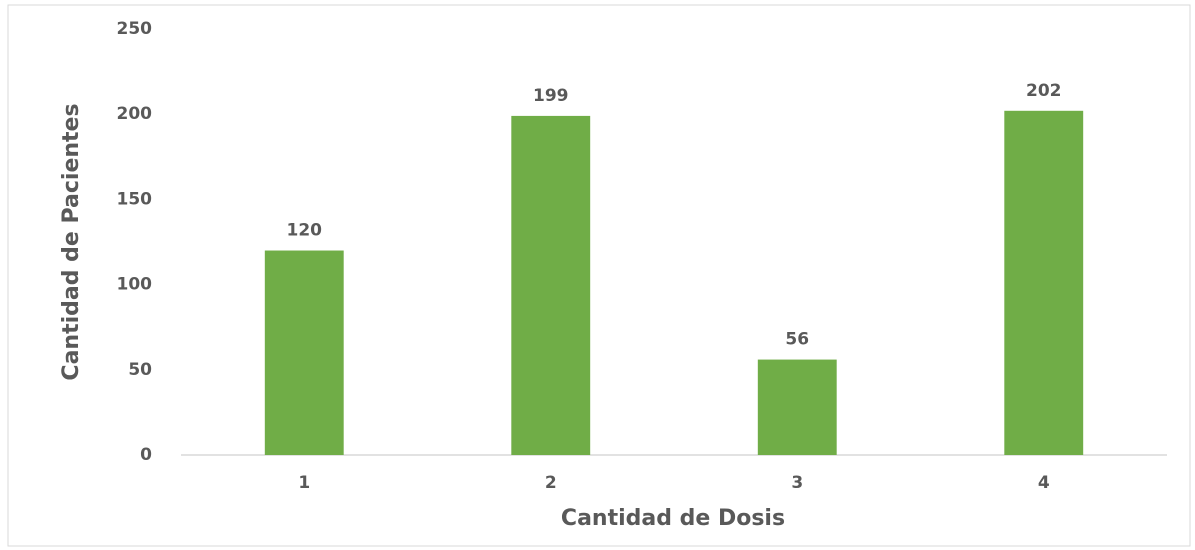 Image resolution: width=1195 pixels, height=550 pixels. I want to click on y-axis-title: Cantidad de Pacientes, so click(71, 241).